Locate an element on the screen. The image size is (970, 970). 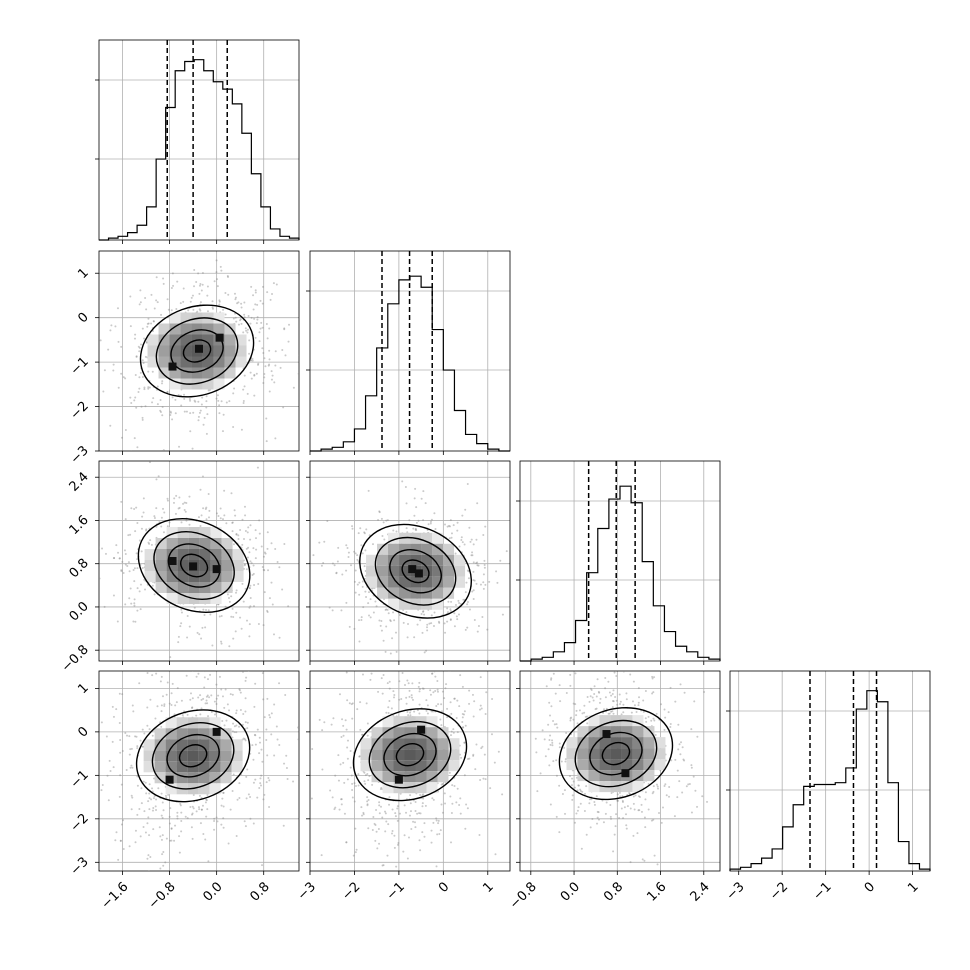
x-tick-label: 2.4 is located at coordinates (700, 891).